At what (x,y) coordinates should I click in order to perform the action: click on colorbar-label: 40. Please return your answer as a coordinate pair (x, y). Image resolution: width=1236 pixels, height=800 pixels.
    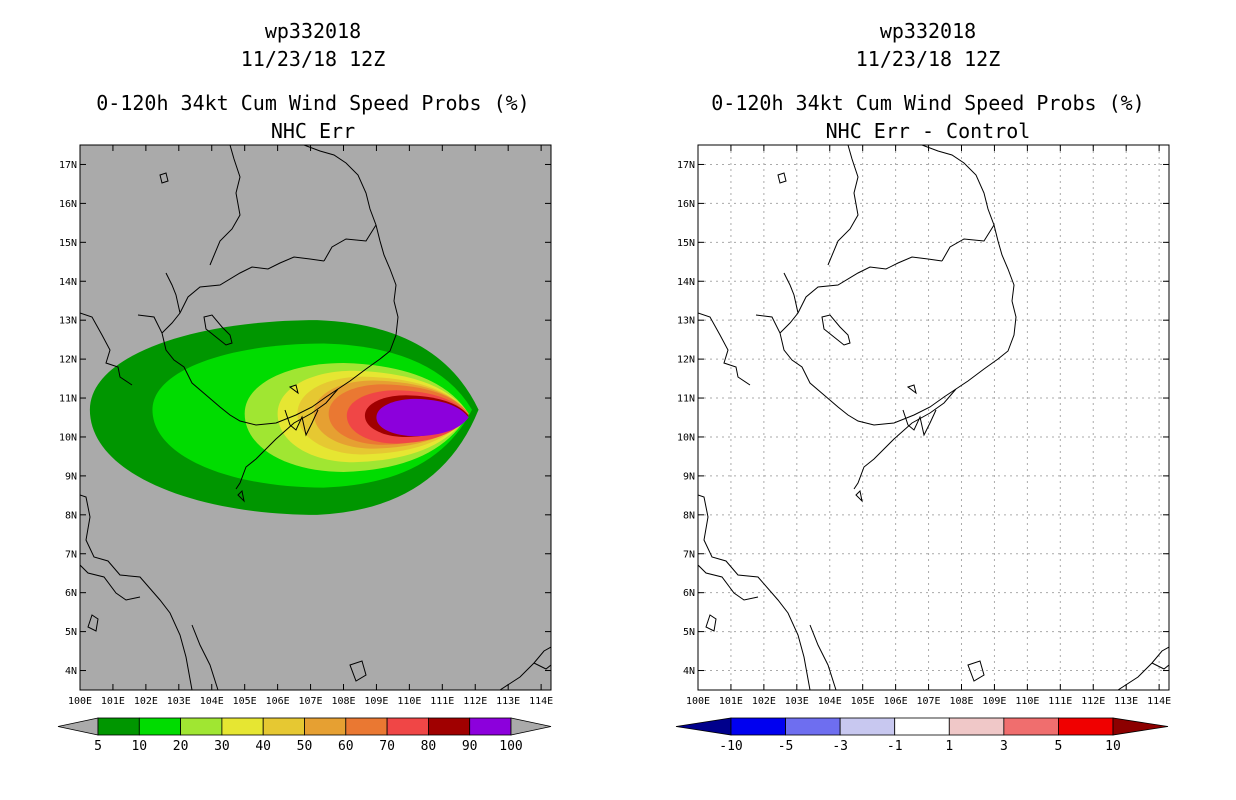
    Looking at the image, I should click on (263, 746).